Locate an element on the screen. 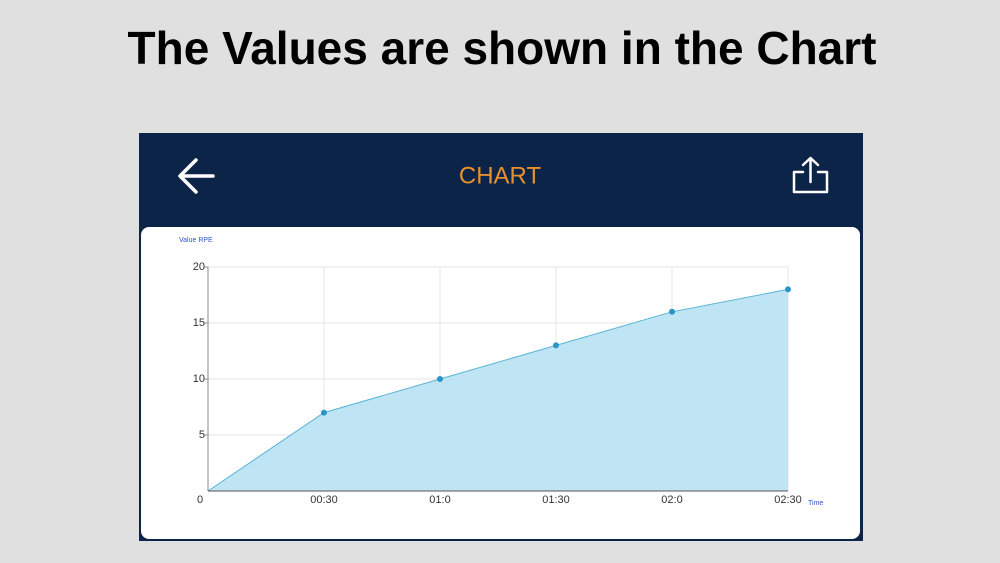 Image resolution: width=1000 pixels, height=563 pixels. app-bar-title: CHART is located at coordinates (500, 175).